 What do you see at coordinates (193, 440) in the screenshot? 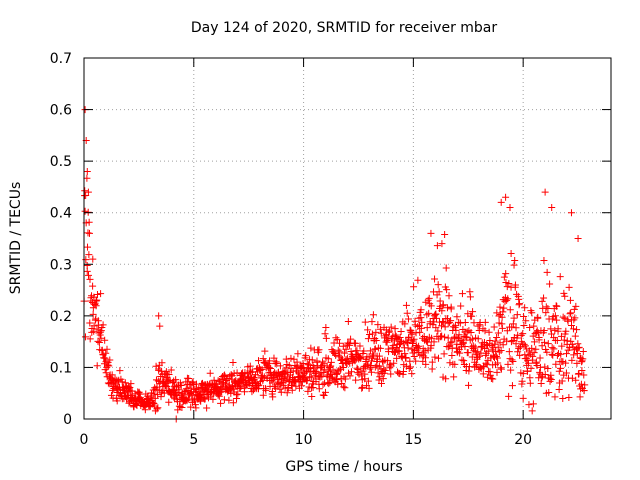
I see `x-tick-label: 5` at bounding box center [193, 440].